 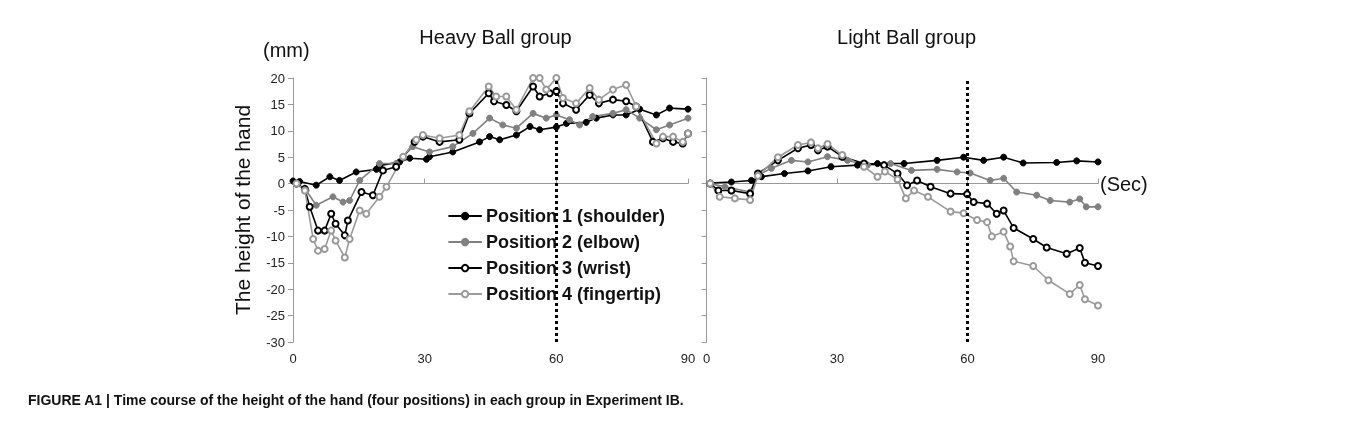 What do you see at coordinates (242, 210) in the screenshot?
I see `y-axis-title: The height of the hand` at bounding box center [242, 210].